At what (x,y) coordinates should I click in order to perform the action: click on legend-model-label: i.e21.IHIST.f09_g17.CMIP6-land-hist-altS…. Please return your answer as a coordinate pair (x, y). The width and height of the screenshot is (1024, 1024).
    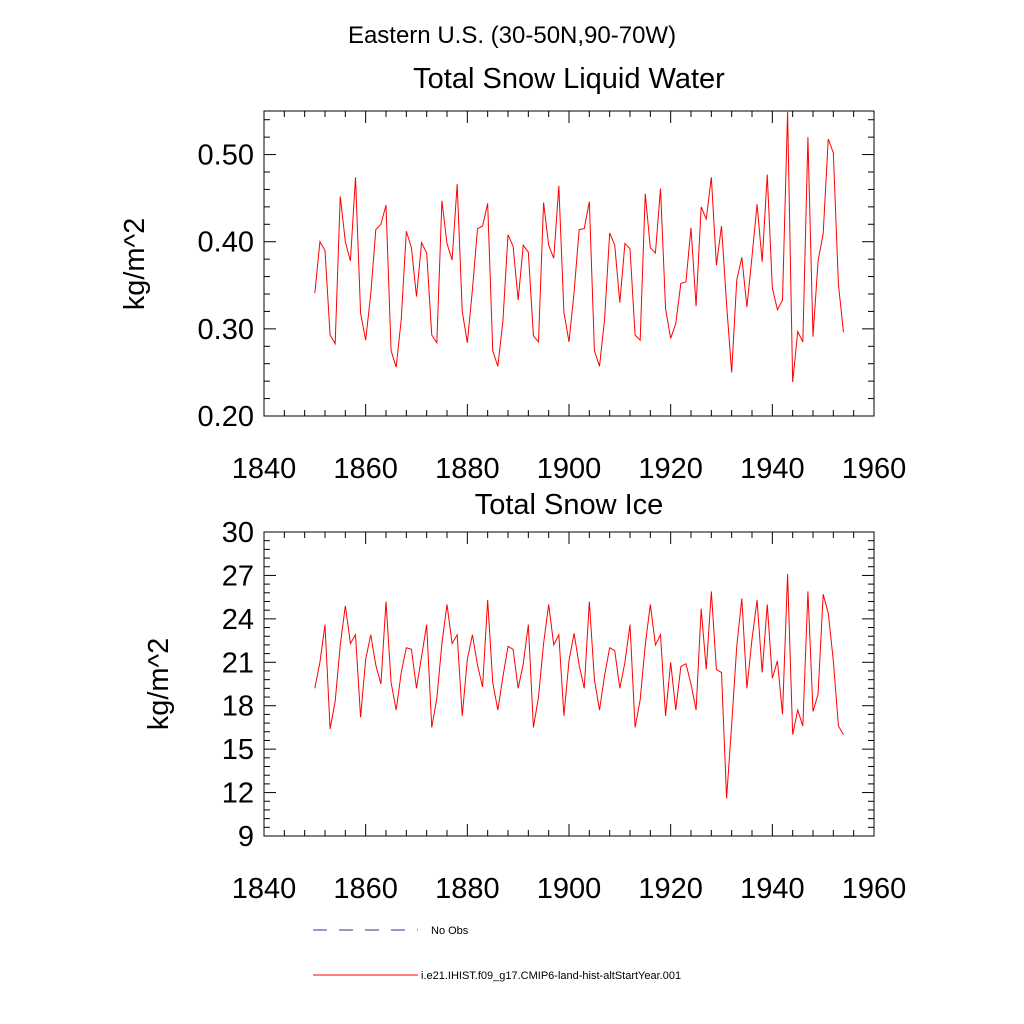
    Looking at the image, I should click on (551, 976).